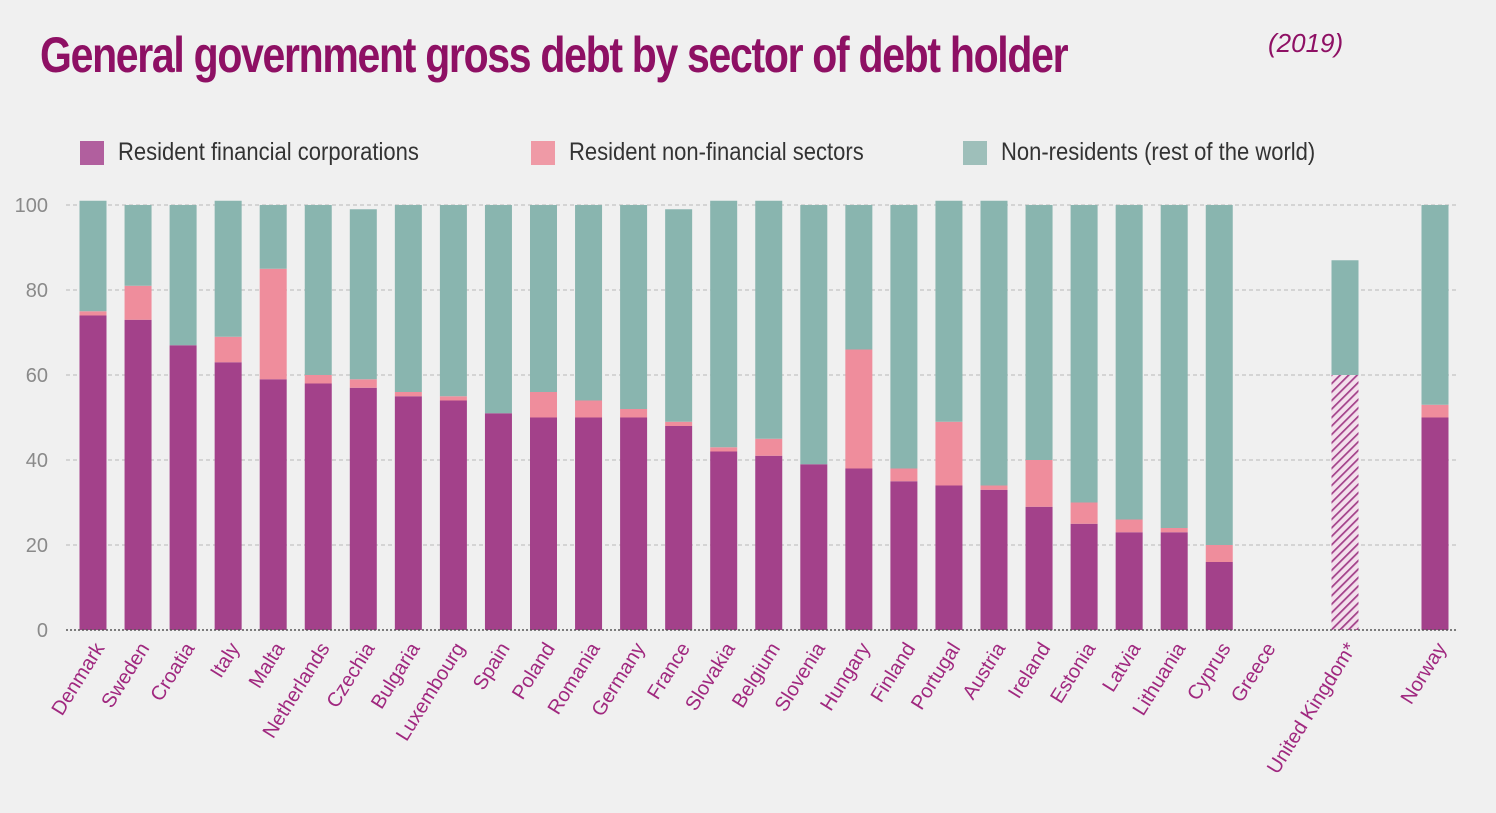  I want to click on bar-belgium-resident-non-financial-sectors, so click(769, 447).